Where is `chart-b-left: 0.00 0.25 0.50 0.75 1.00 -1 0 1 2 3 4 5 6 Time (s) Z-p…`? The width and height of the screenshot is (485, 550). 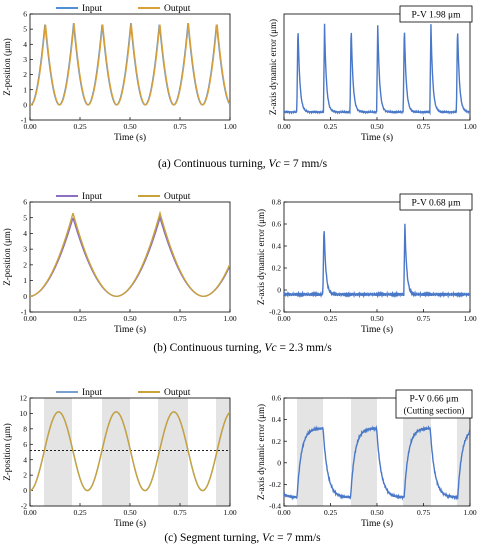
chart-b-left: 0.00 0.25 0.50 0.75 1.00 -1 0 1 2 3 4 5 6 Time (s) Z-p… is located at coordinates (119, 263).